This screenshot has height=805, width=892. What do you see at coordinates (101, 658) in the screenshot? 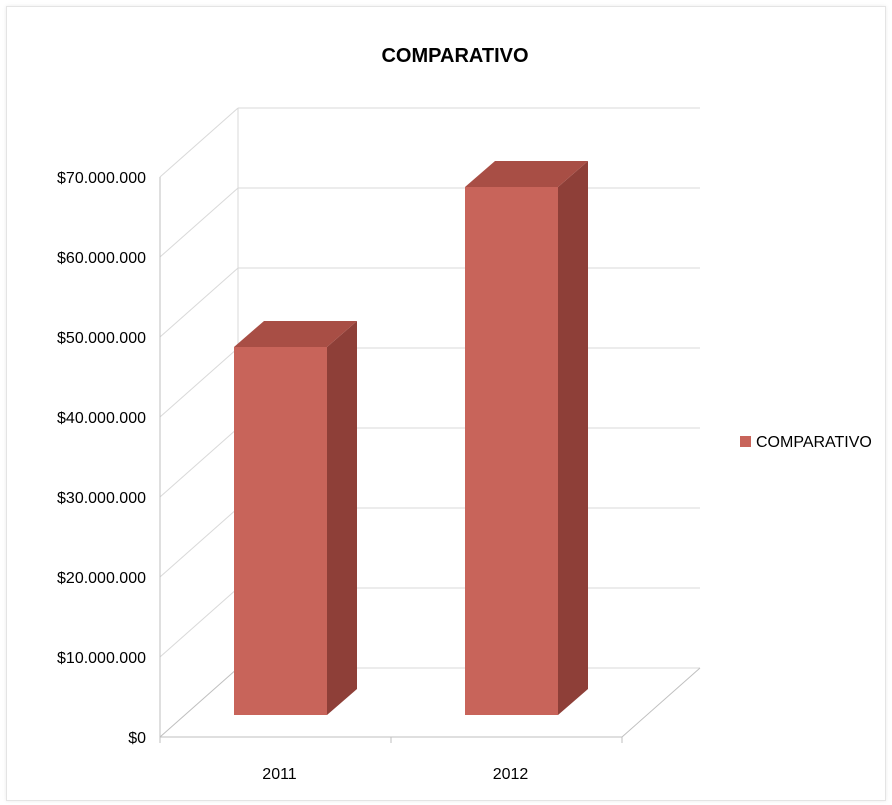
I see `y-tick-label: $10.000.000` at bounding box center [101, 658].